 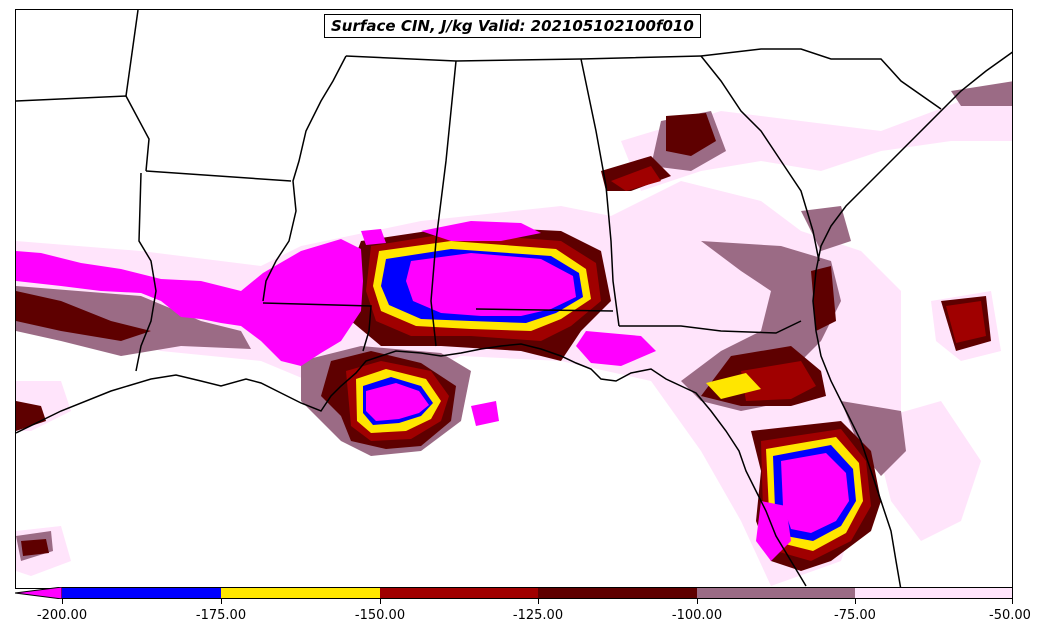 I want to click on colorbar-segment-red, so click(x=459, y=593).